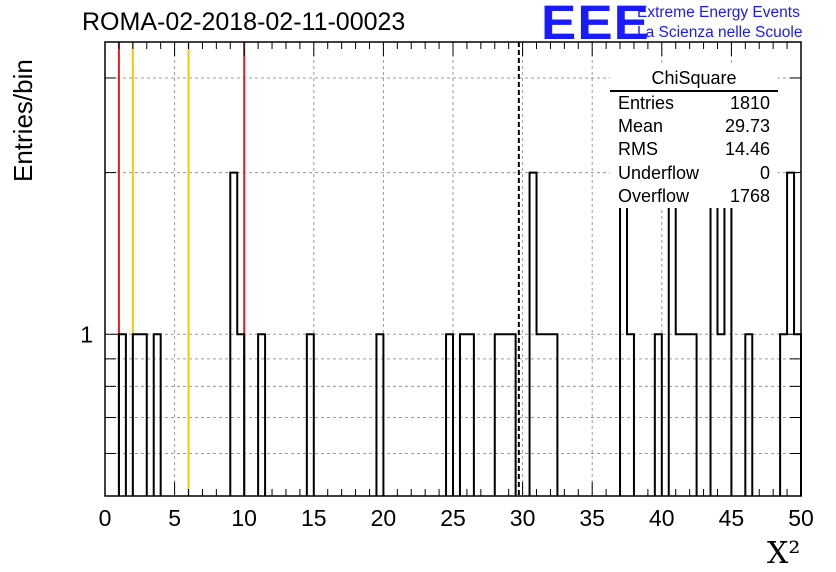  Describe the element at coordinates (174, 518) in the screenshot. I see `x-tick-label: 5` at that location.